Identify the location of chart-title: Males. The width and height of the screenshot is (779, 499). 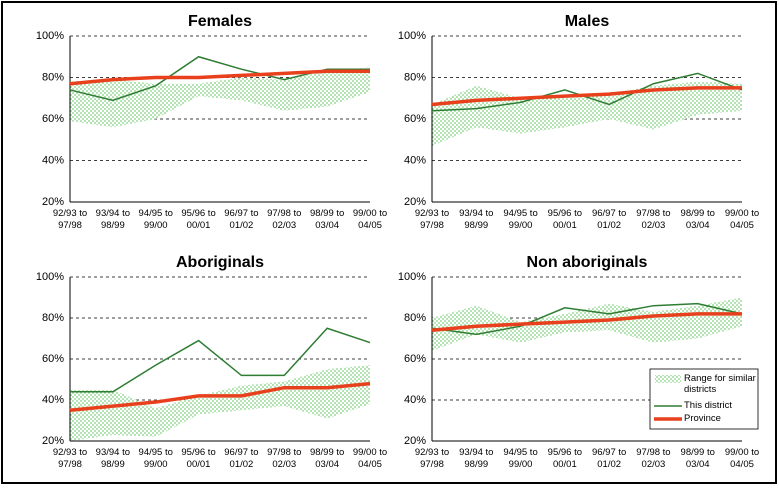
(587, 21).